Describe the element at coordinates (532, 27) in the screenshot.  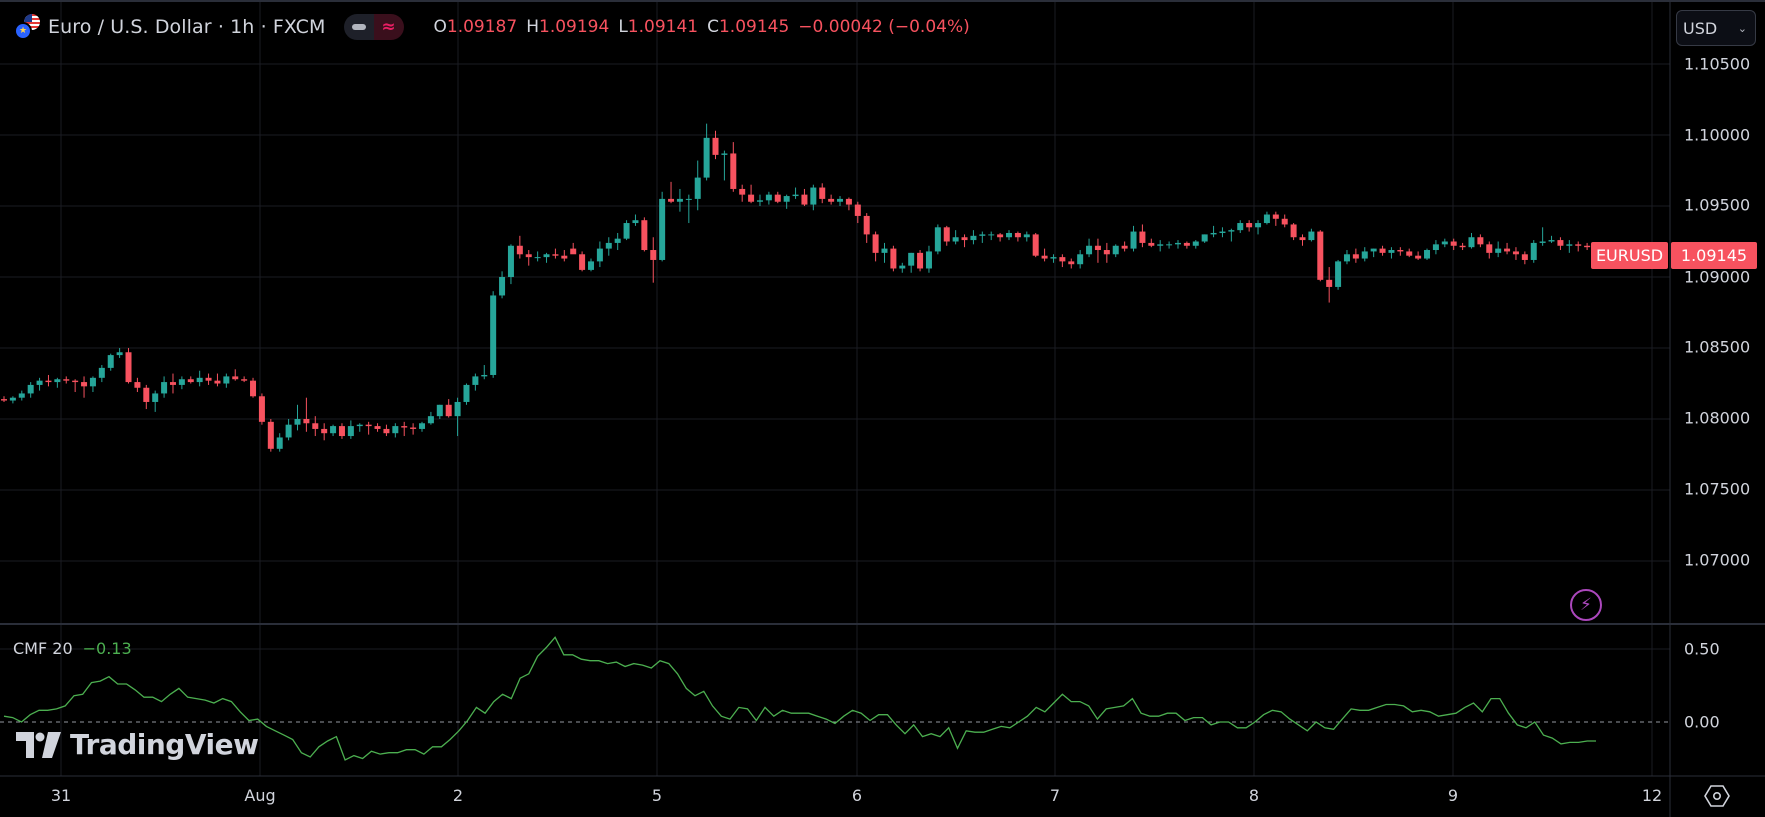
I see `high-label: H` at that location.